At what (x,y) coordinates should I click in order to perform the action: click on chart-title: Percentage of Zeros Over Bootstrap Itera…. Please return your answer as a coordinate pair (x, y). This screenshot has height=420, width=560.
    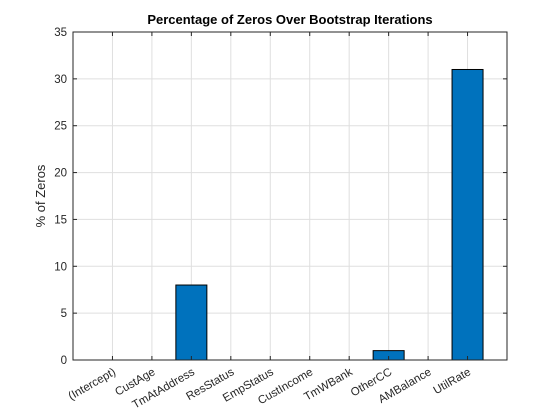
    Looking at the image, I should click on (289, 19).